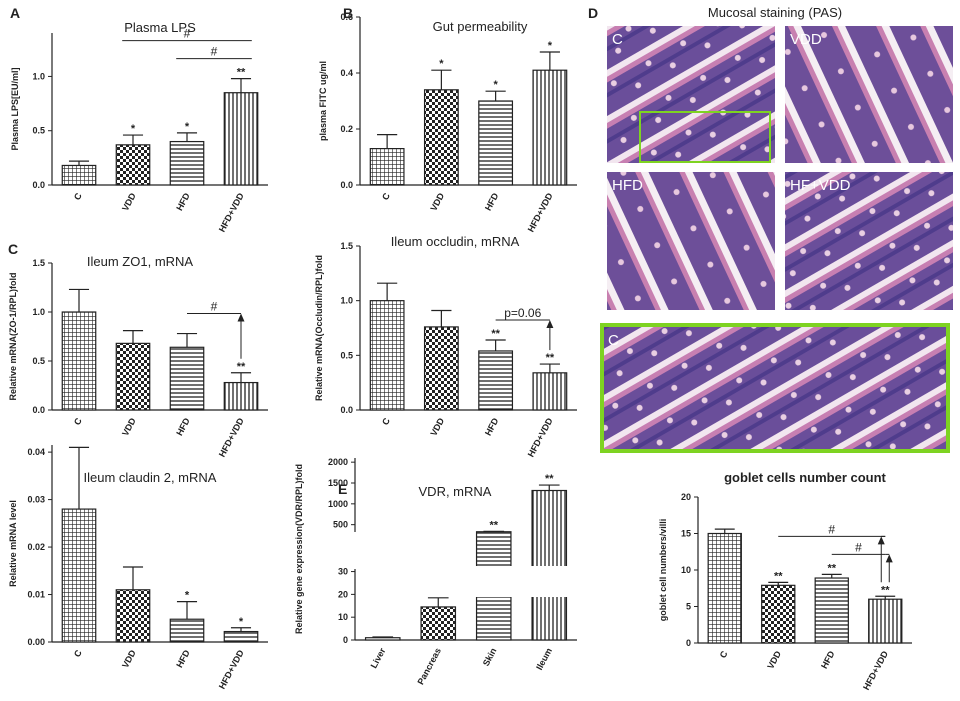 This screenshot has height=701, width=960. What do you see at coordinates (36, 547) in the screenshot?
I see `y-tick-label: 0.02` at bounding box center [36, 547].